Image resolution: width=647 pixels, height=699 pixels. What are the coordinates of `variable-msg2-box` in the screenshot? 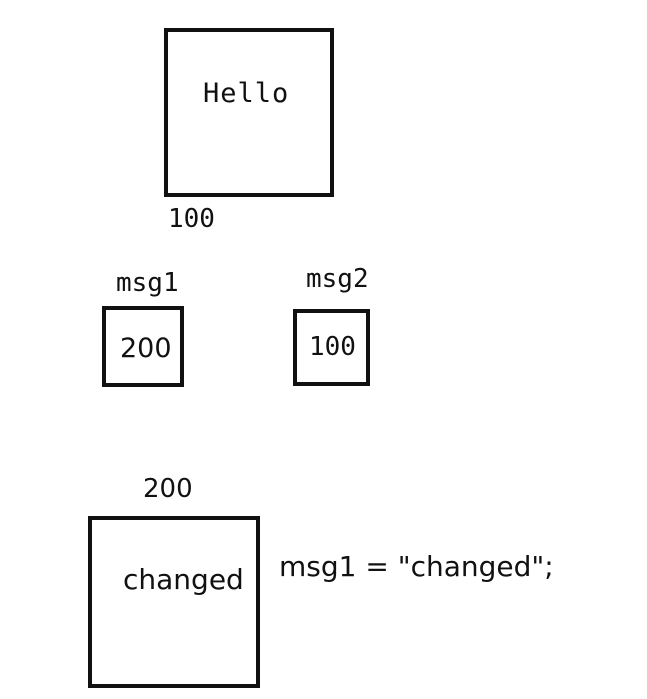 It's located at (331, 347).